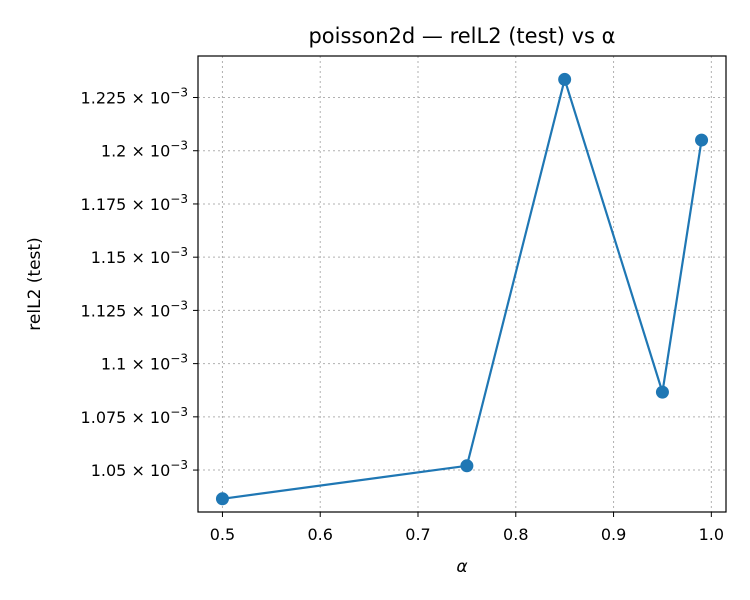 The width and height of the screenshot is (750, 600). What do you see at coordinates (134, 309) in the screenshot?
I see `y-tick-label: 1.125 × 10⁻³` at bounding box center [134, 309].